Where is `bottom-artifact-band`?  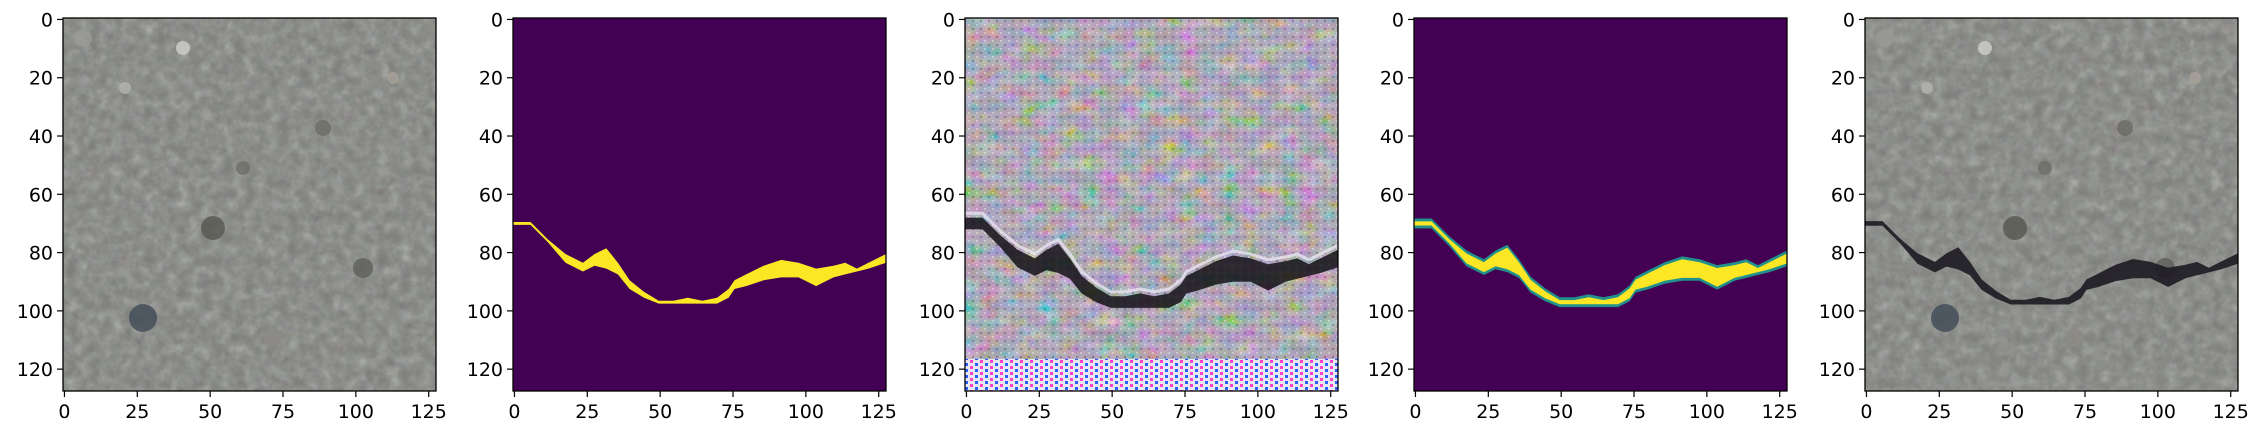 bottom-artifact-band is located at coordinates (1151, 374).